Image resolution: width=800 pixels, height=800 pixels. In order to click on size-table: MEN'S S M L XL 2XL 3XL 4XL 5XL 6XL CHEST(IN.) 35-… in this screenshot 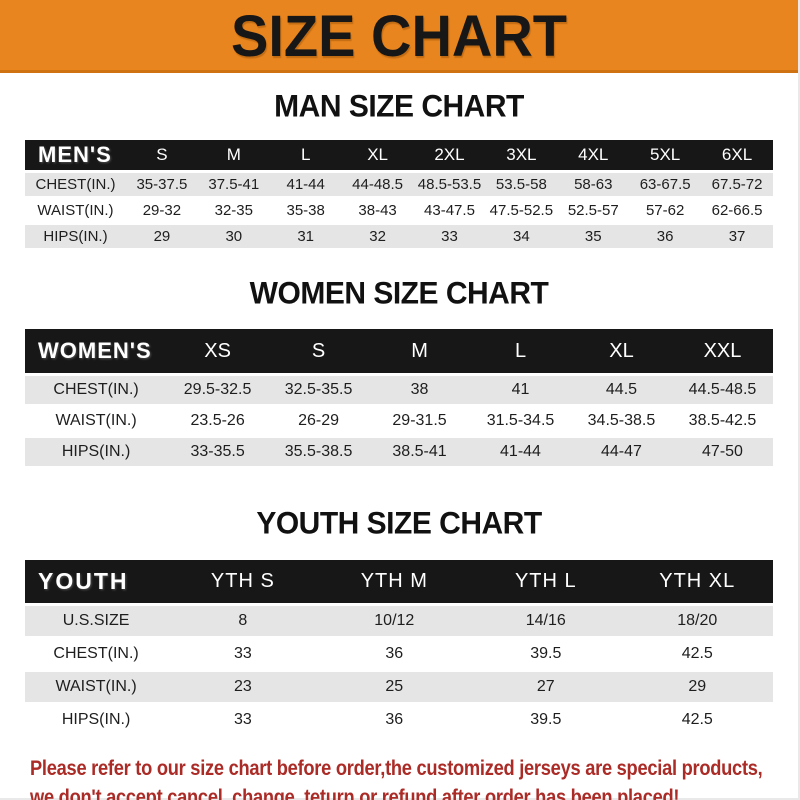, I will do `click(399, 194)`.